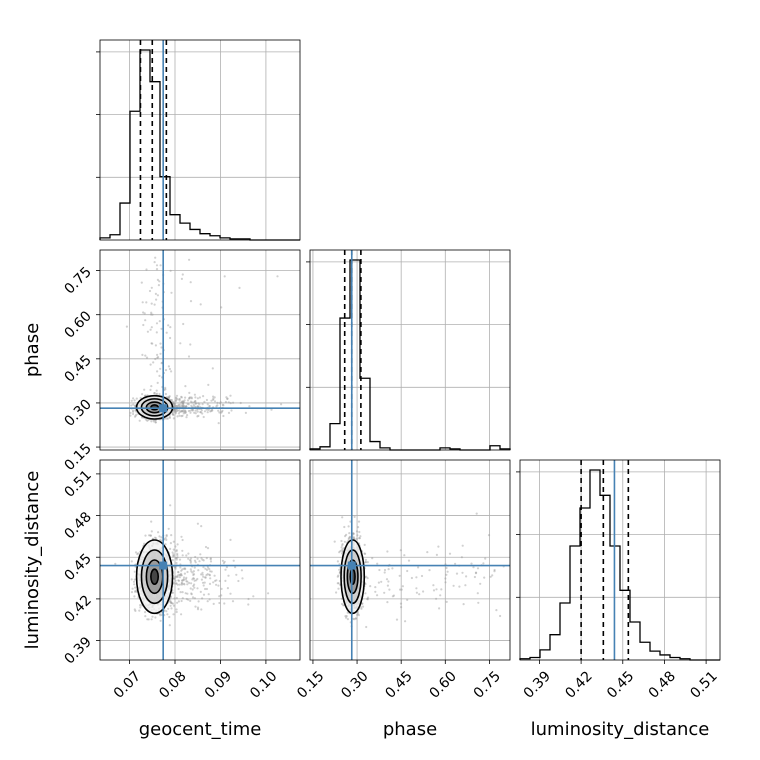  I want to click on panel-border, so click(410, 350).